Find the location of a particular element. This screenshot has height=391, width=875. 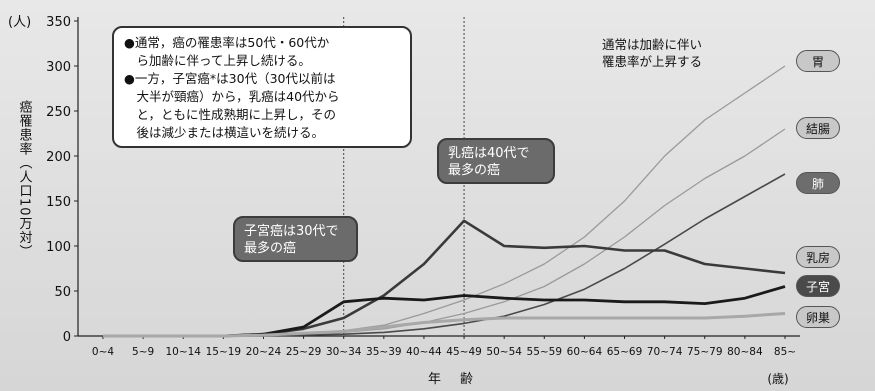

legend-label: 乳房 is located at coordinates (818, 257).